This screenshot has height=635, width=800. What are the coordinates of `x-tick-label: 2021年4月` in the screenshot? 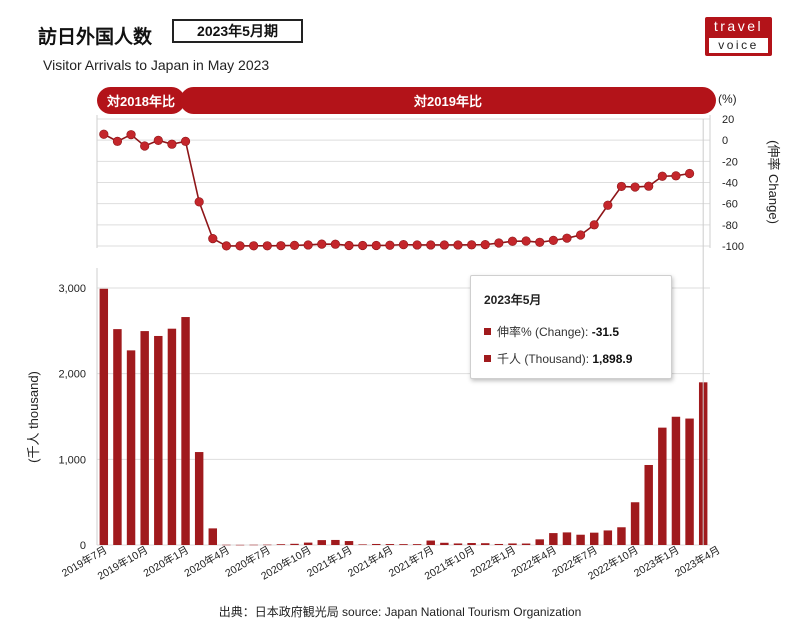 It's located at (370, 561).